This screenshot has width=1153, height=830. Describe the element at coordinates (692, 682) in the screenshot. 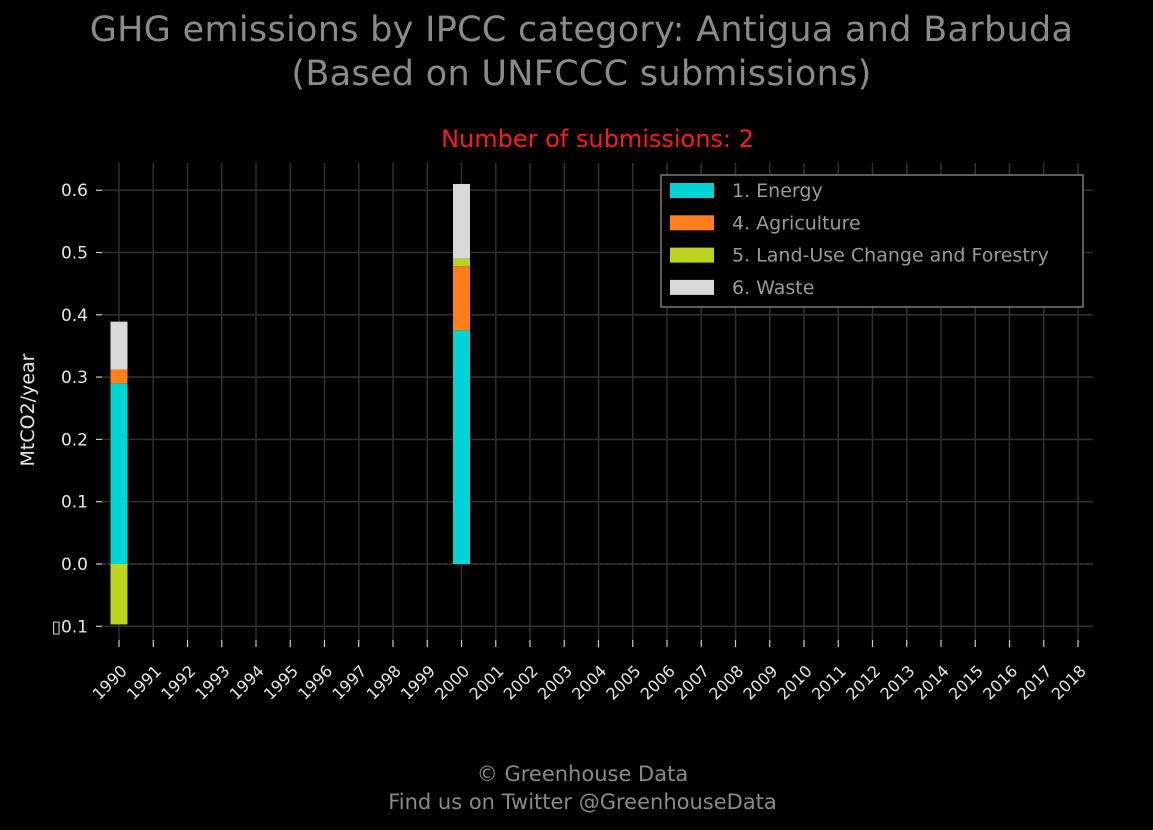

I see `x-tick-label: 2007` at that location.